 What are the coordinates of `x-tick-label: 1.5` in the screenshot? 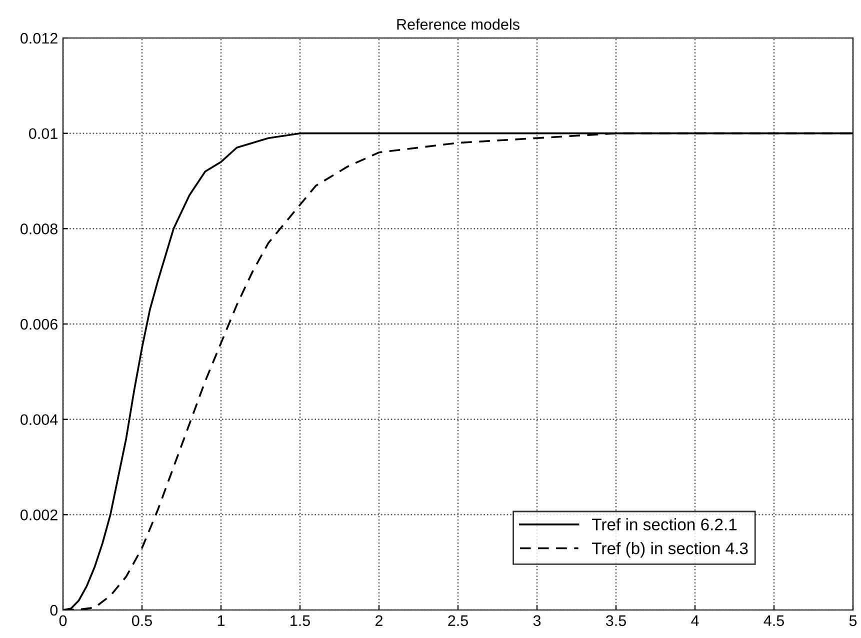 It's located at (300, 620).